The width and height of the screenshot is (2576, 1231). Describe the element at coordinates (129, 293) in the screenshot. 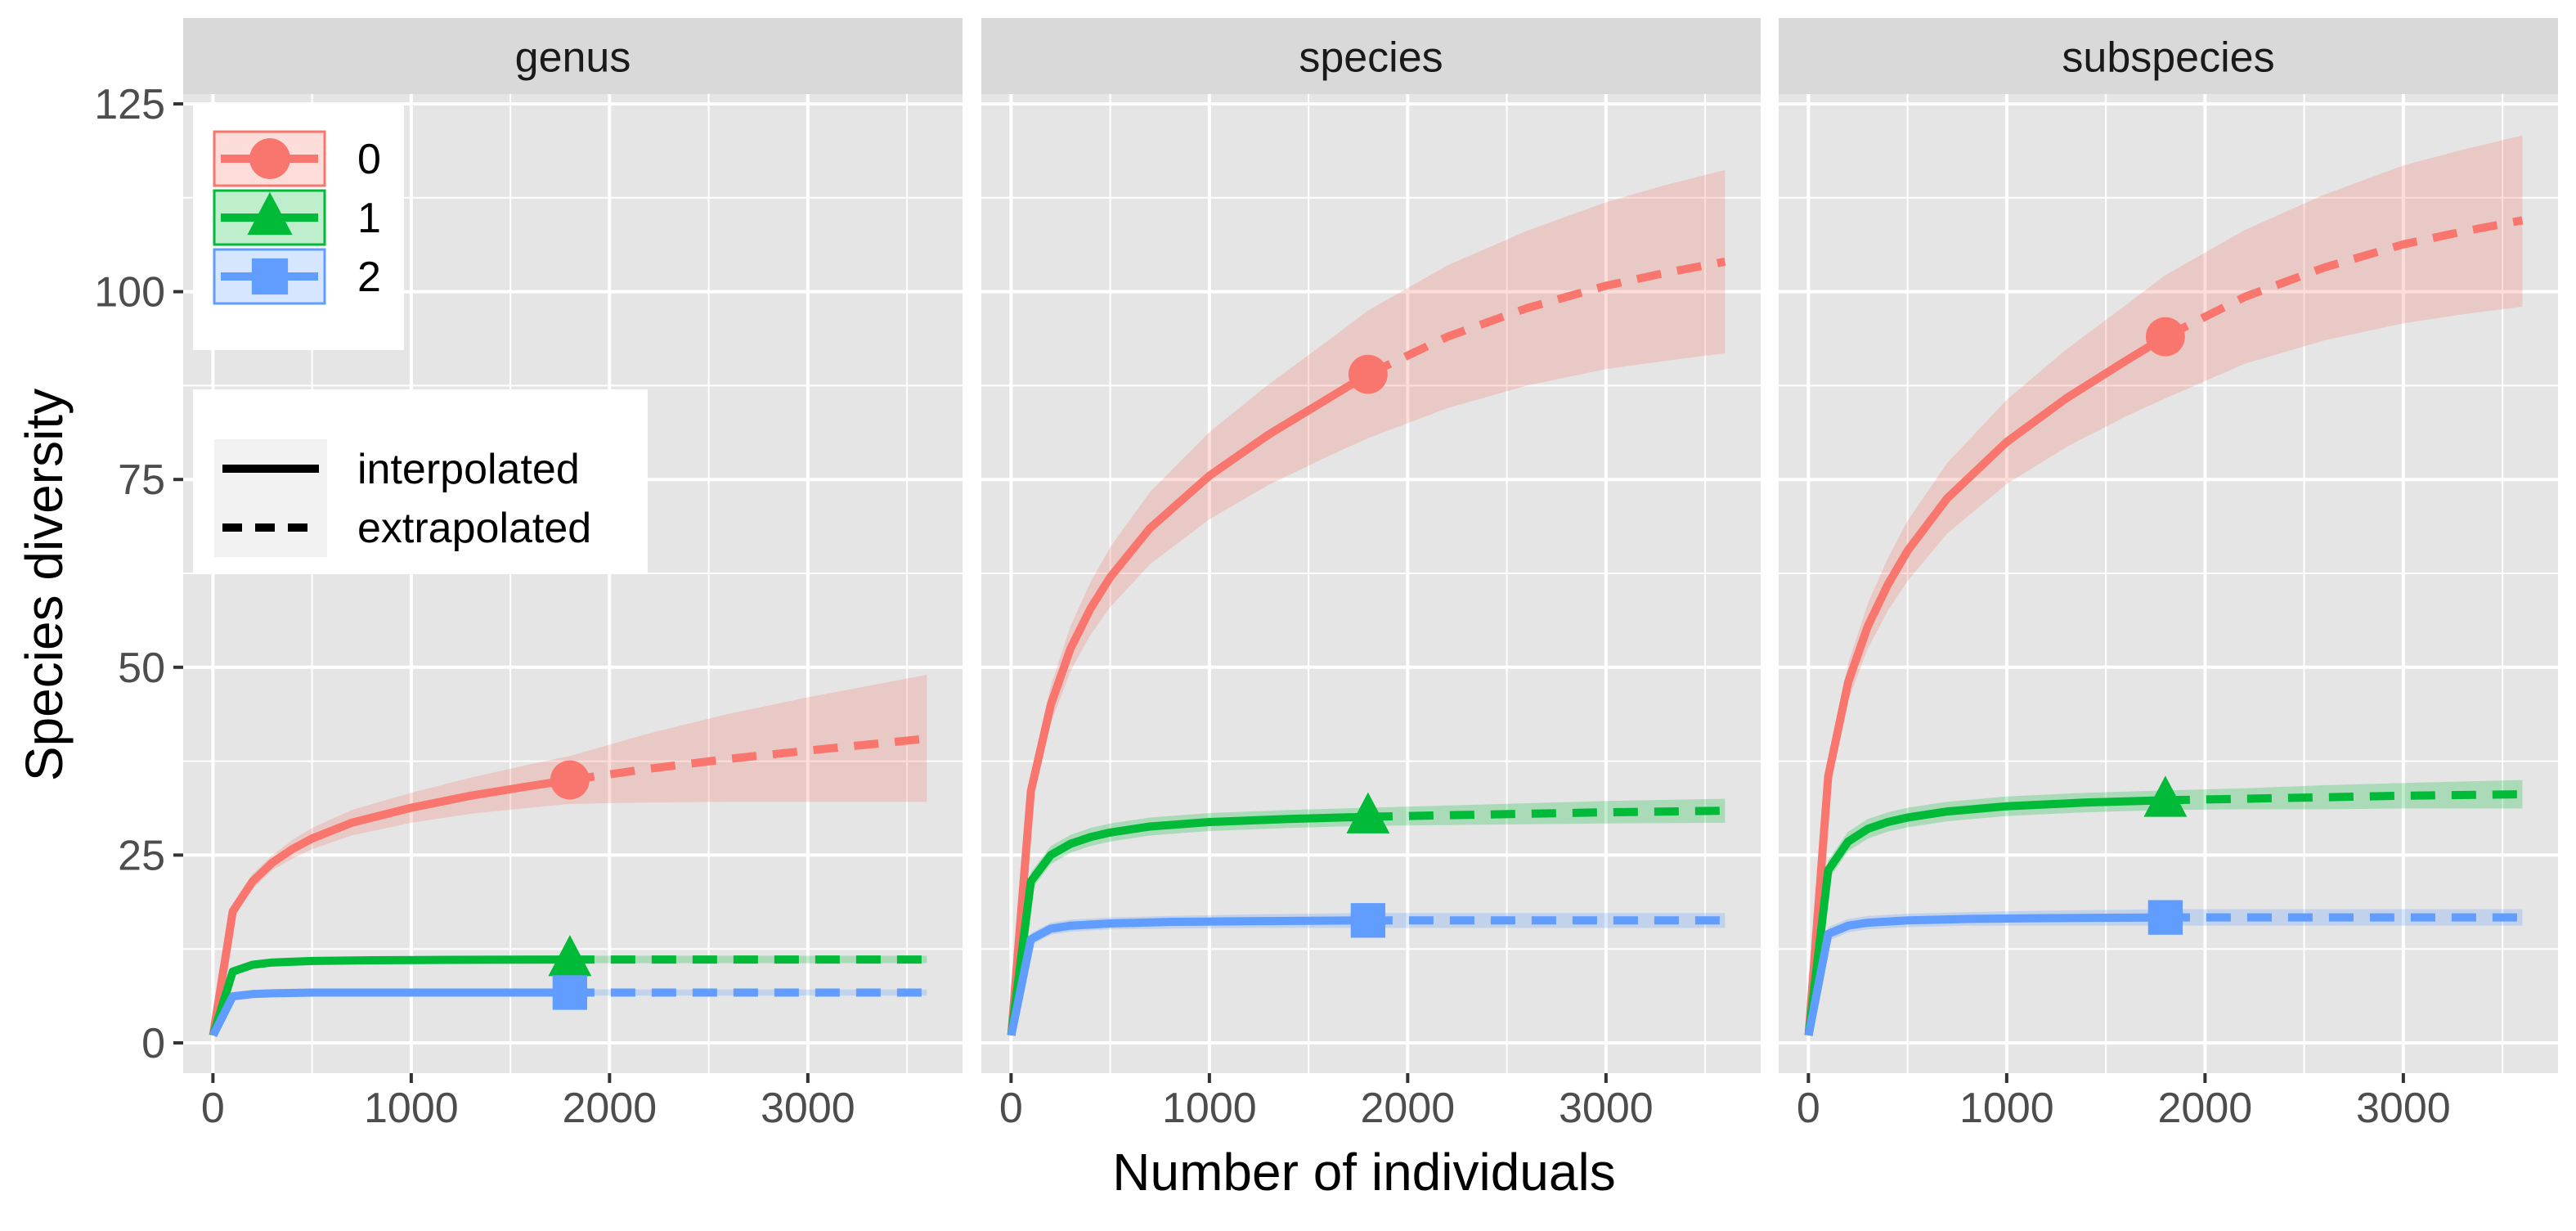

I see `y-tick-label: 100` at that location.